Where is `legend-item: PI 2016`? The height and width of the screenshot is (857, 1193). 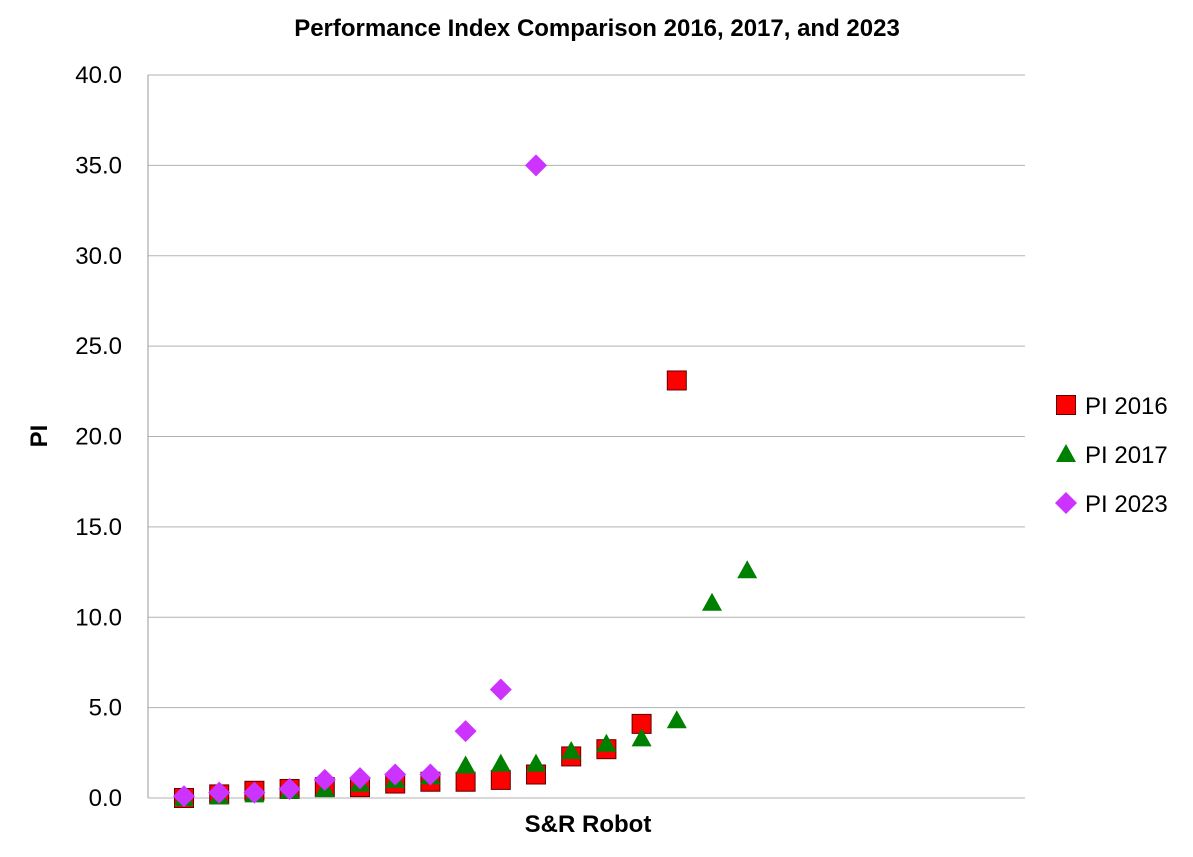 legend-item: PI 2016 is located at coordinates (1112, 406).